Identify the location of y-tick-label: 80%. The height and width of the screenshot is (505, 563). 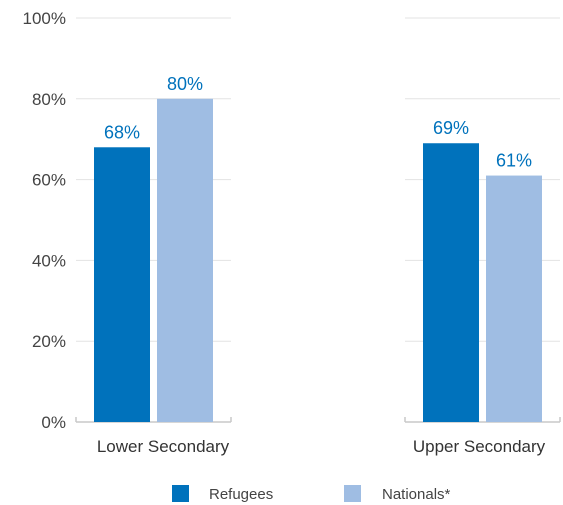
(49, 99).